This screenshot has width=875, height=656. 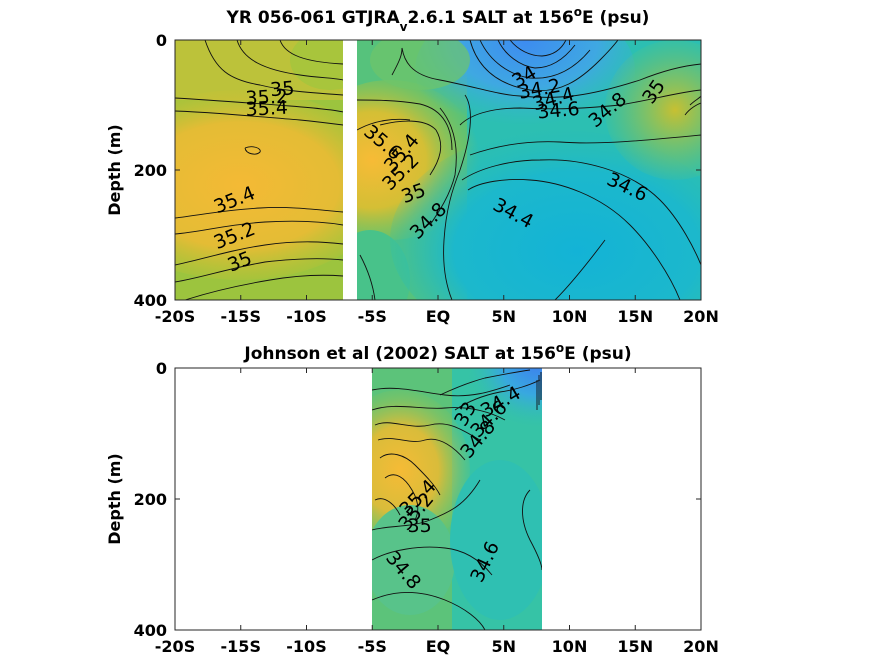 What do you see at coordinates (150, 170) in the screenshot?
I see `top-y-tick-label: 200` at bounding box center [150, 170].